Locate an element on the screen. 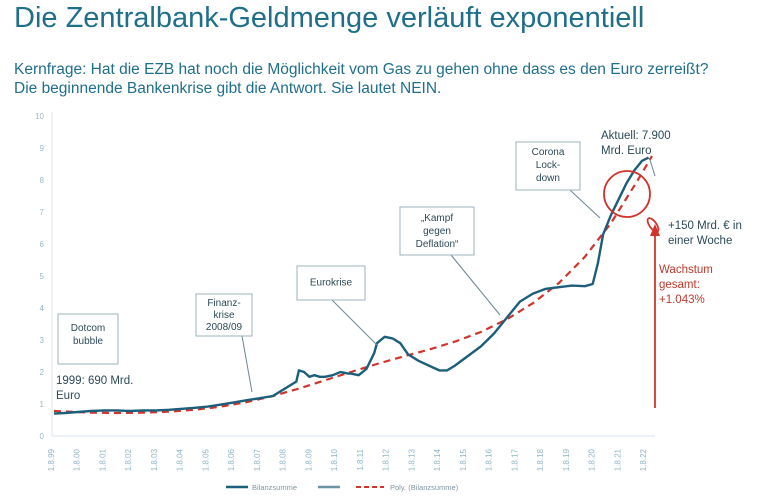  weekly-growth-annotation: +150 Mrd. € in einer Woche is located at coordinates (705, 233).